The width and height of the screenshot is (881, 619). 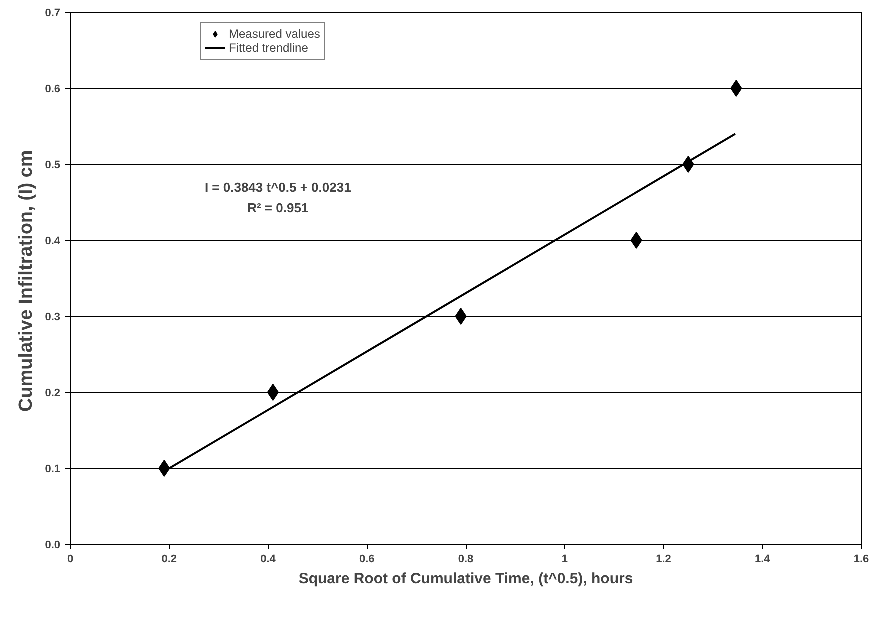 I want to click on x-axis-title: Square Root of Cumulative Time, (t^0.5), hours, so click(x=466, y=579).